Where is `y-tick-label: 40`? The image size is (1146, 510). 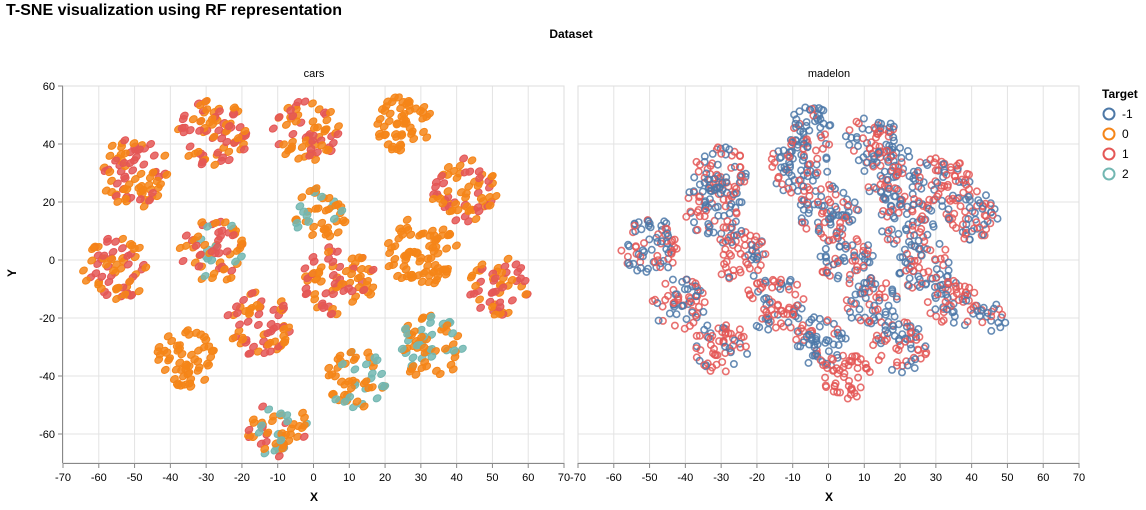
y-tick-label: 40 is located at coordinates (49, 145).